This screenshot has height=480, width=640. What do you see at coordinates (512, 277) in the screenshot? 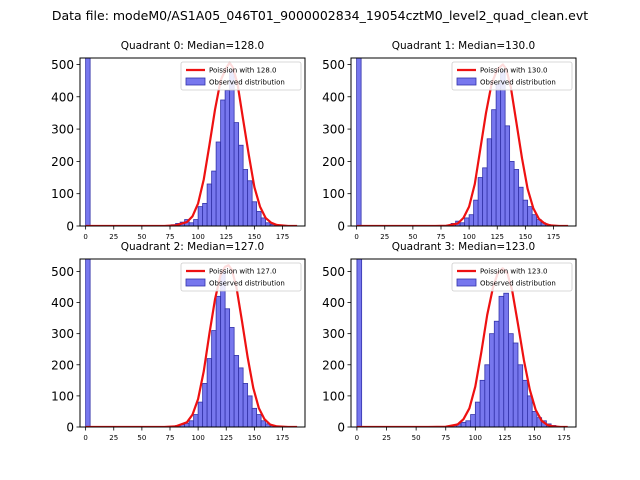
I see `legend: Poission with 123.0 Observed distribution` at bounding box center [512, 277].